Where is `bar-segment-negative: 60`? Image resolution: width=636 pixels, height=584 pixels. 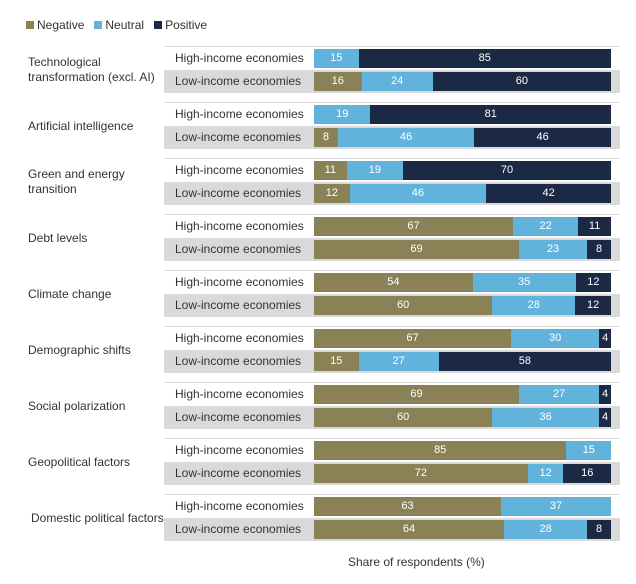
bar-segment-negative: 60 is located at coordinates (403, 305).